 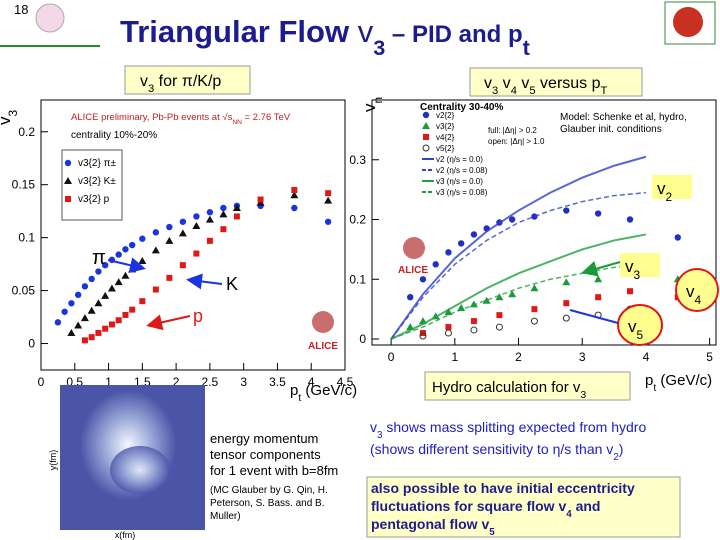 What do you see at coordinates (459, 159) in the screenshot?
I see `legend-label: v2 (η/s = 0.0)` at bounding box center [459, 159].